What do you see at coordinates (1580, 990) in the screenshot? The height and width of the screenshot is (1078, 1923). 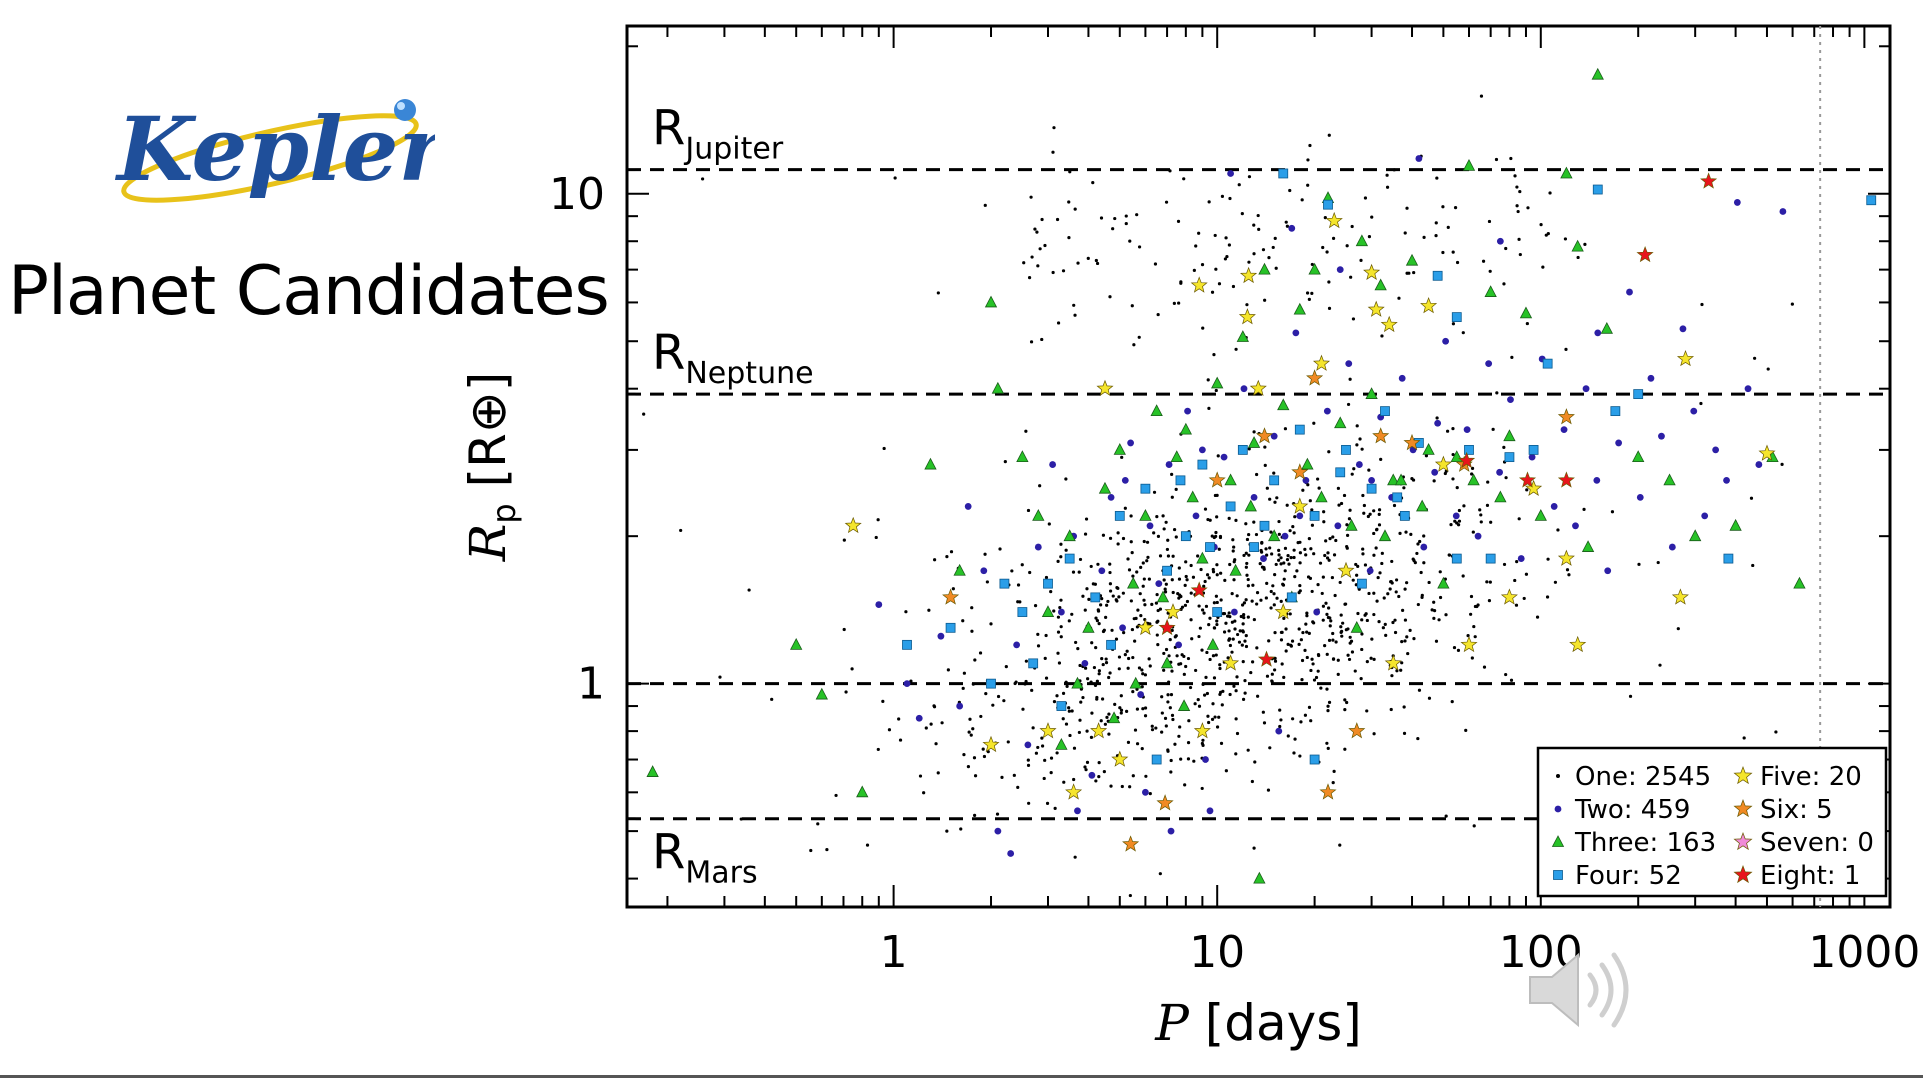 I see `speaker-icon` at bounding box center [1580, 990].